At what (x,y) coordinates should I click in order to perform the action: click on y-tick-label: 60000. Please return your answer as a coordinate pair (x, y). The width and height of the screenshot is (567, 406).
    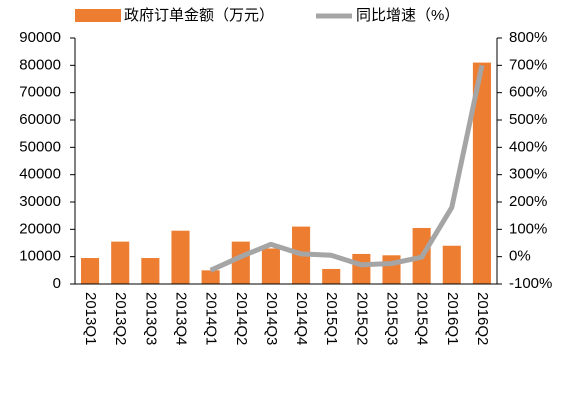
    Looking at the image, I should click on (40, 119).